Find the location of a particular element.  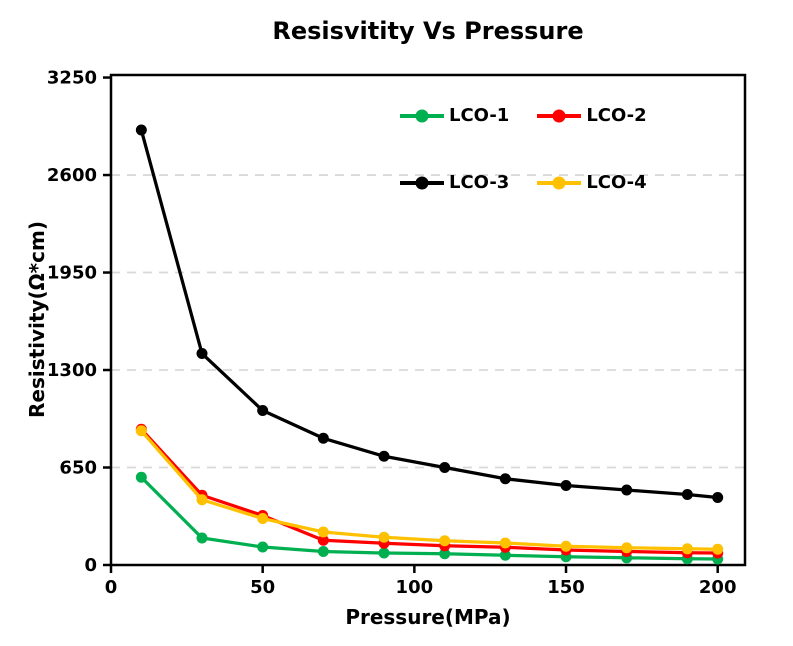

legend-label: LCO-1 is located at coordinates (479, 115).